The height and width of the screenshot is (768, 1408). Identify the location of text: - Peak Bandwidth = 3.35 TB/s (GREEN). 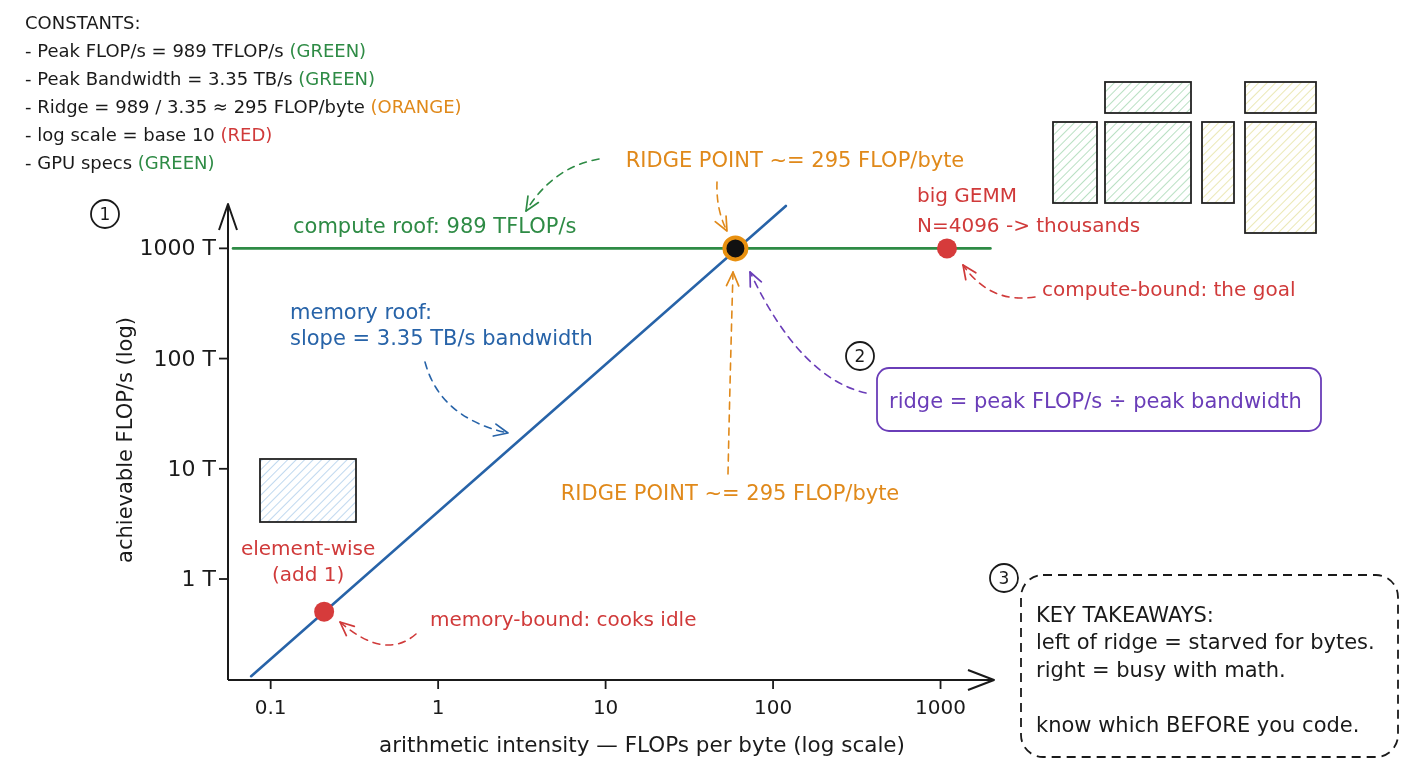
(200, 79).